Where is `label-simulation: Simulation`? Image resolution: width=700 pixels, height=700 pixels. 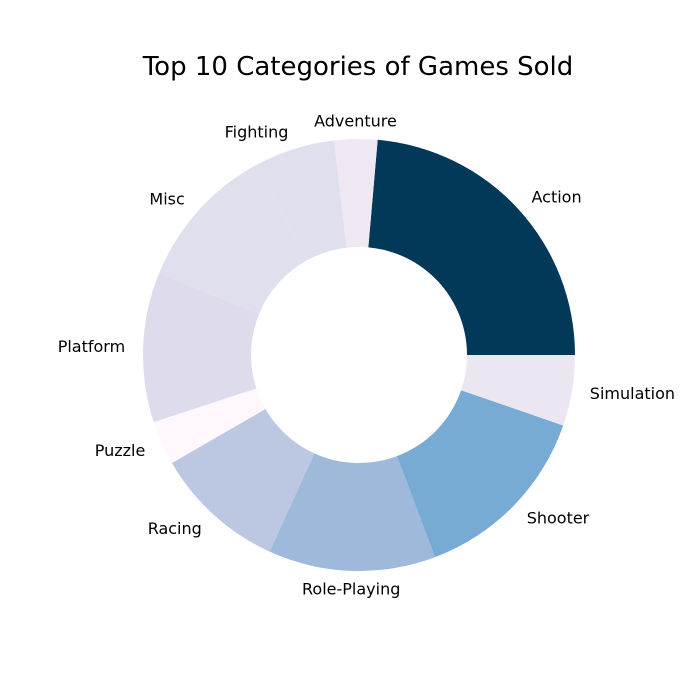 label-simulation: Simulation is located at coordinates (632, 393).